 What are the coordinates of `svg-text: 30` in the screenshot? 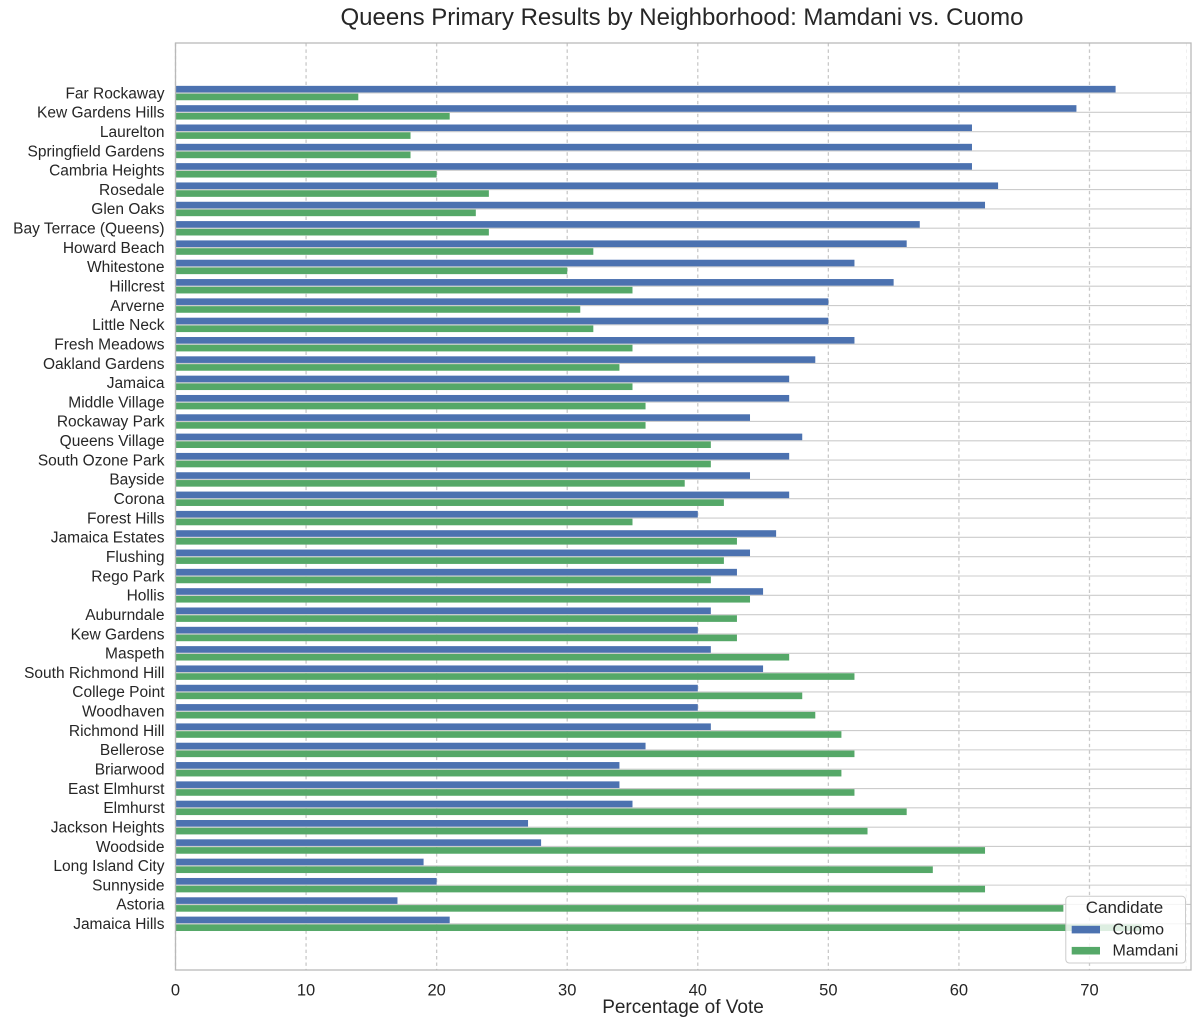 It's located at (567, 991).